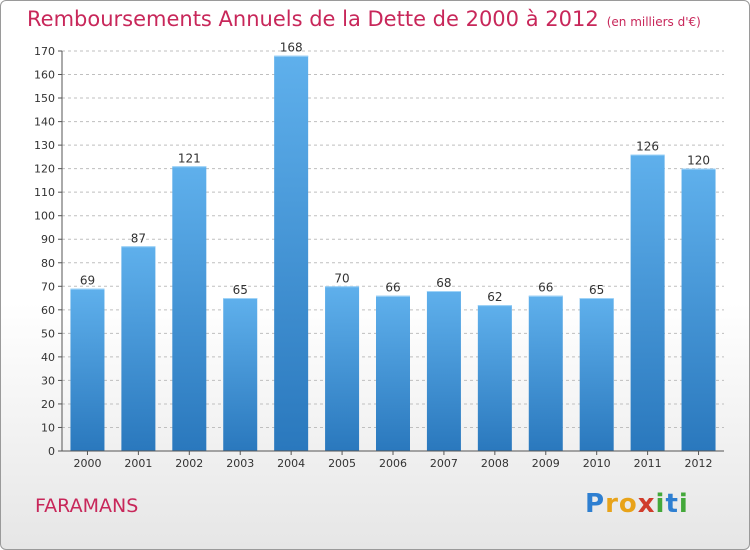 The height and width of the screenshot is (550, 750). Describe the element at coordinates (545, 373) in the screenshot. I see `bar-2009` at that location.